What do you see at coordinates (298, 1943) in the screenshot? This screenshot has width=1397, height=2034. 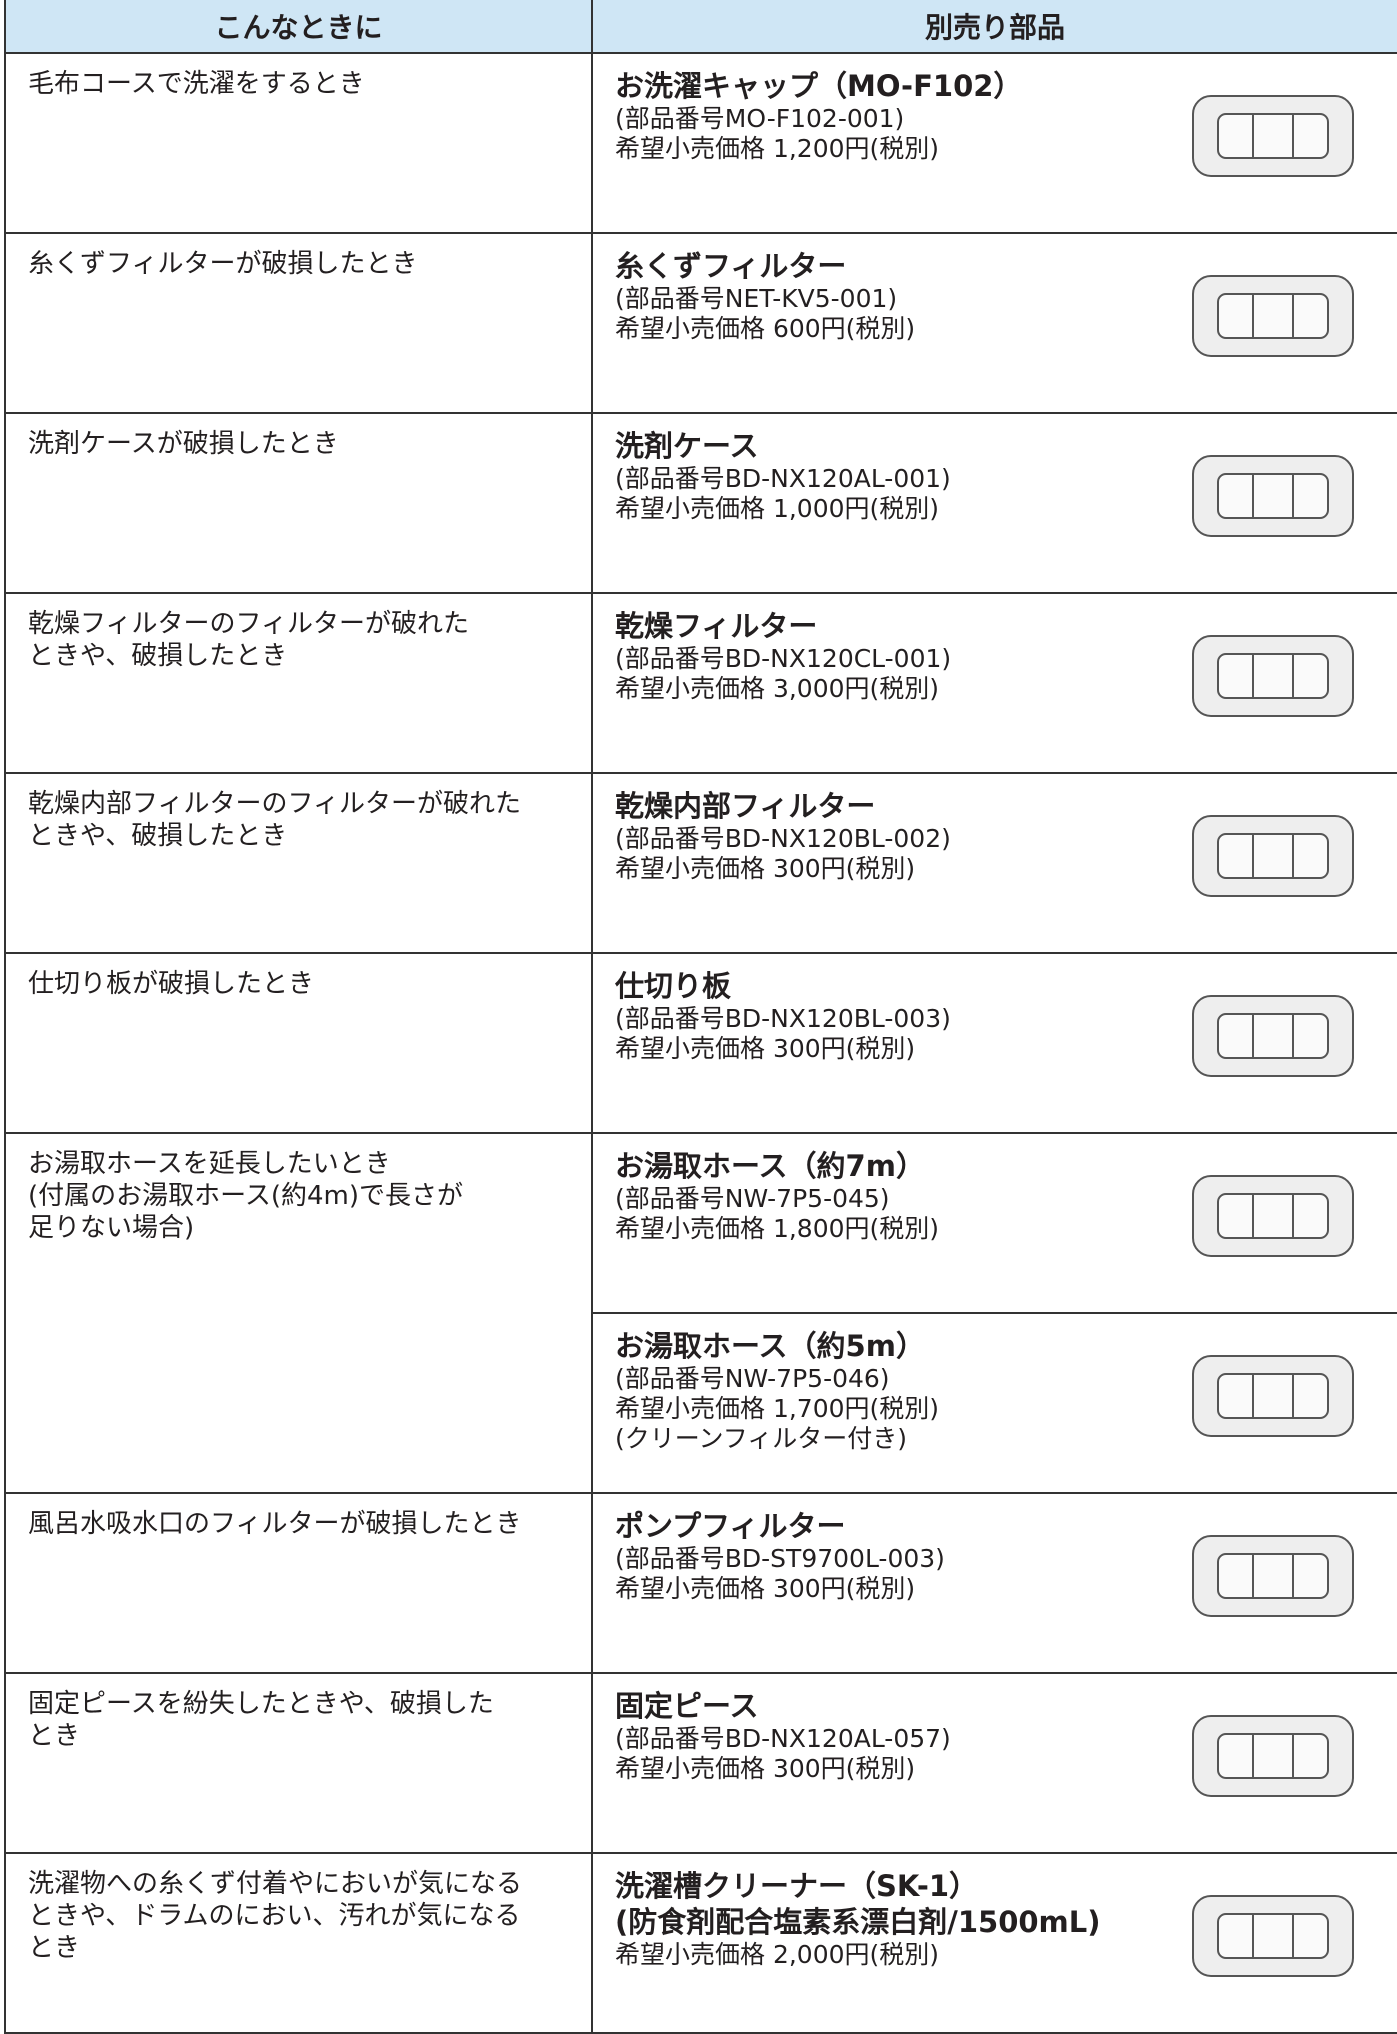 I see `situation-cell: 洗濯物への糸くず付着やにおいが気になる ときや、ドラムのにおい、汚れが気になる とき` at bounding box center [298, 1943].